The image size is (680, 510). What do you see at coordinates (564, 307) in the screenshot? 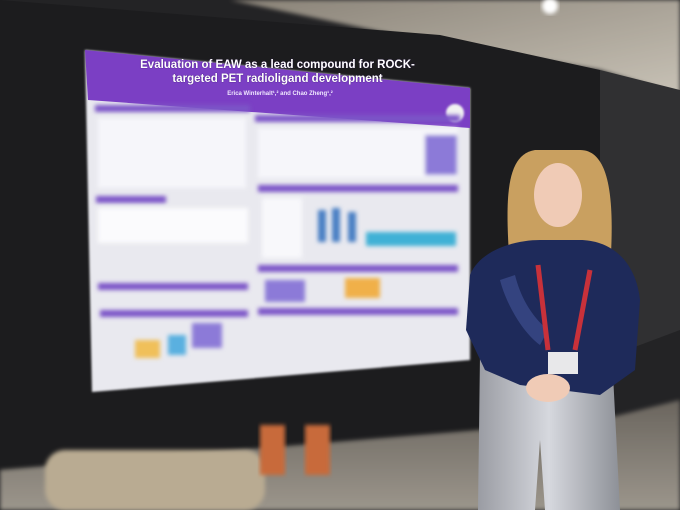
I see `lanyard` at bounding box center [564, 307].